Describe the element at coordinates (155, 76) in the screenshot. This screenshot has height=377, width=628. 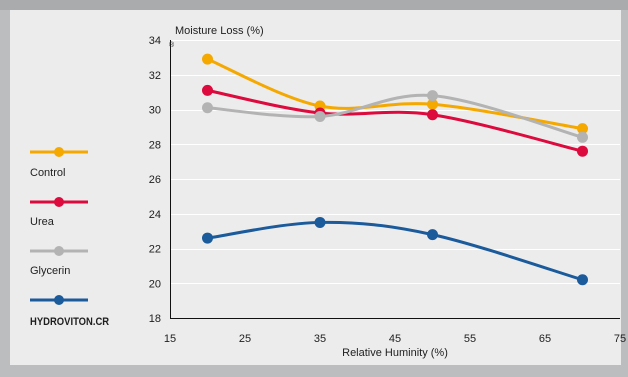
I see `y-tick-label-32: 32` at that location.